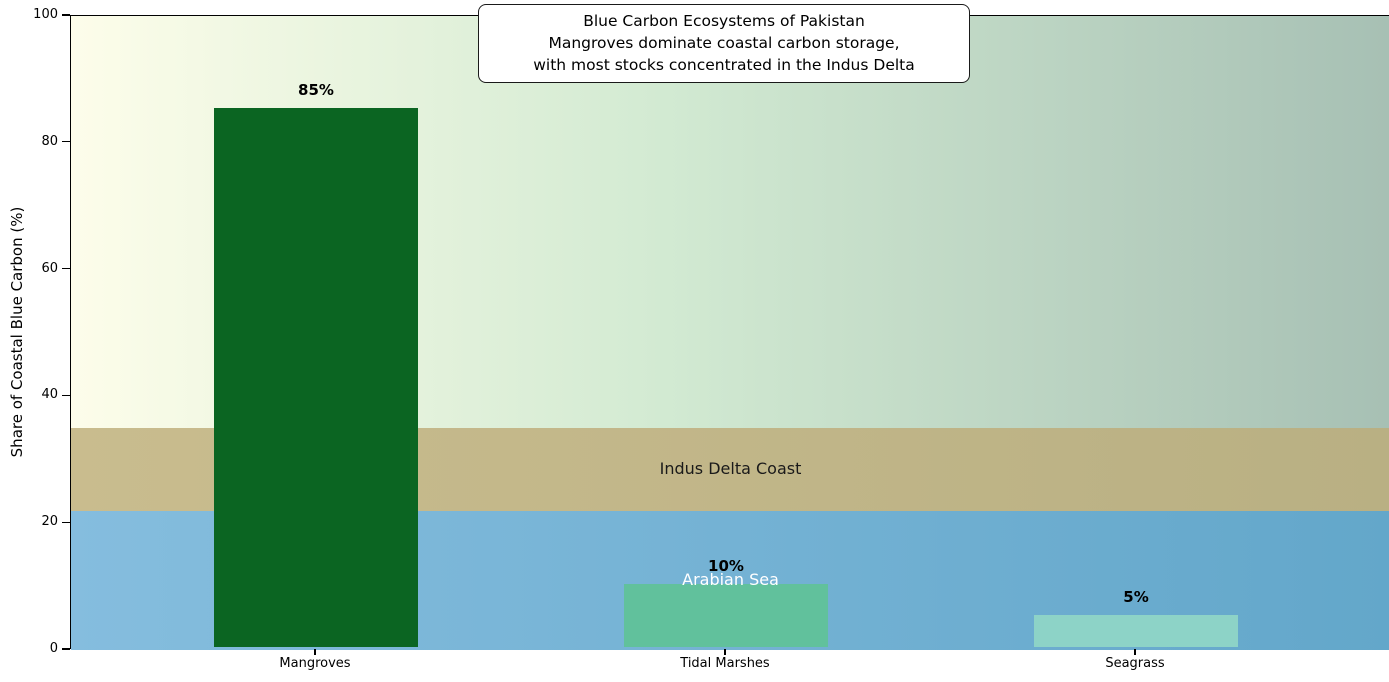  Describe the element at coordinates (45, 14) in the screenshot. I see `y-tick-label: 100` at that location.